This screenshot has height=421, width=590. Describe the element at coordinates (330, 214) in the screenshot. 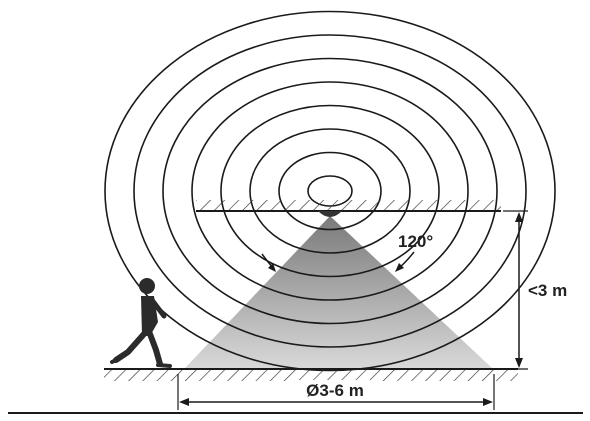

I see `pir-sensor-icon` at that location.